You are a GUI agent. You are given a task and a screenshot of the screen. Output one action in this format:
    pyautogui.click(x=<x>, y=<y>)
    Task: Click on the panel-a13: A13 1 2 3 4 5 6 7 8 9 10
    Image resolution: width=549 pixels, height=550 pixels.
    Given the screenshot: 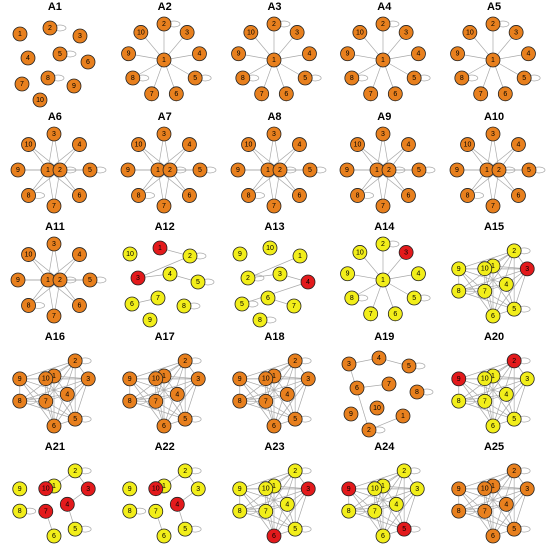 What is the action you would take?
    pyautogui.click(x=275, y=275)
    